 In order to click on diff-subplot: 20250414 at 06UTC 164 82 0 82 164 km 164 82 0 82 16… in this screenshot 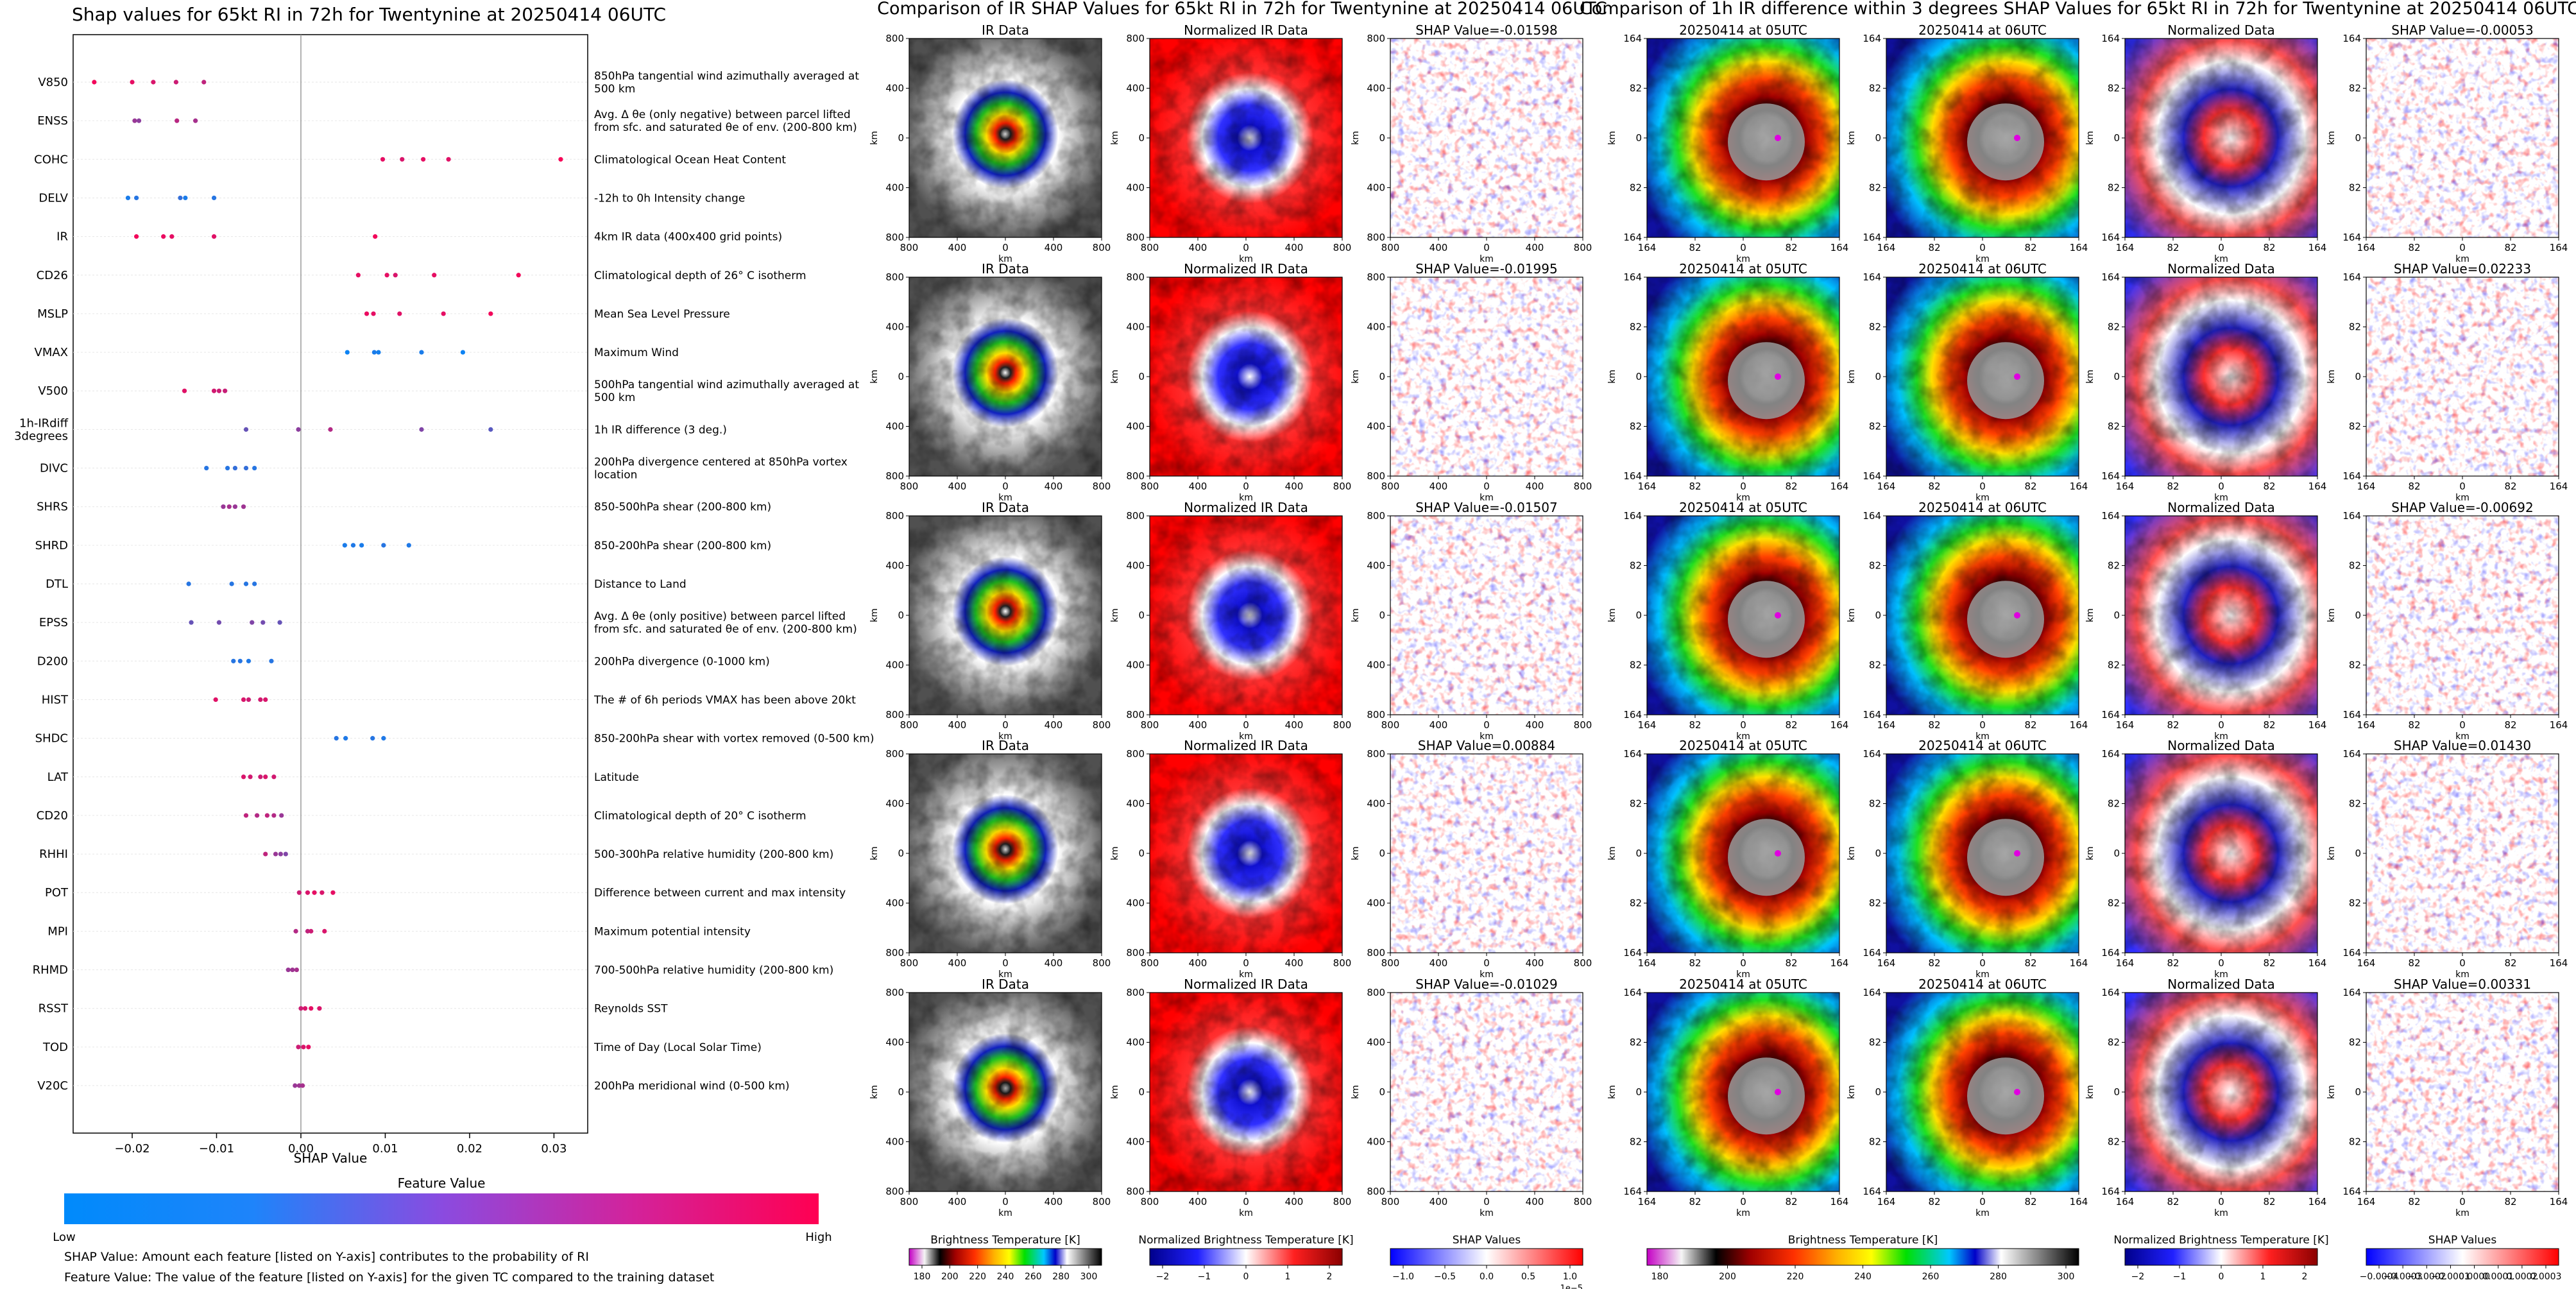, I will do `click(1967, 143)`.